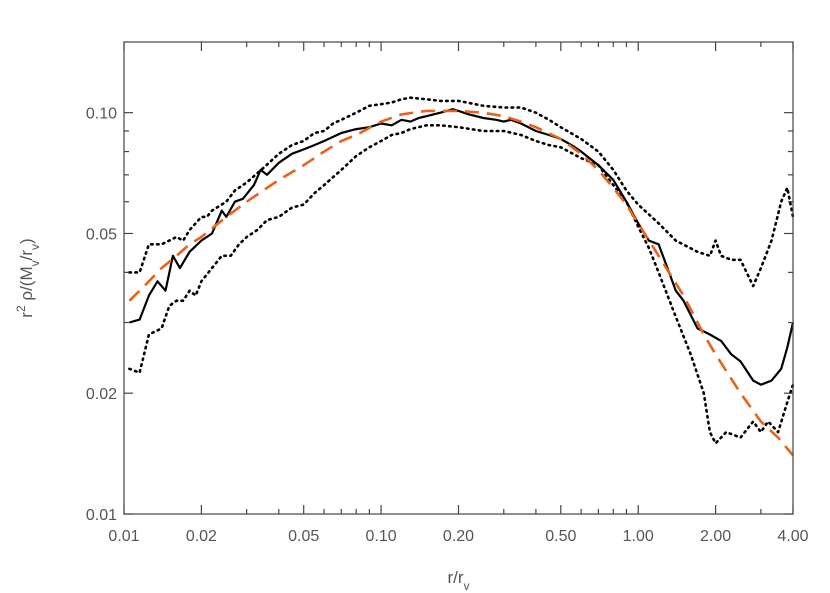  What do you see at coordinates (638, 536) in the screenshot?
I see `x-tick-label: 1.00` at bounding box center [638, 536].